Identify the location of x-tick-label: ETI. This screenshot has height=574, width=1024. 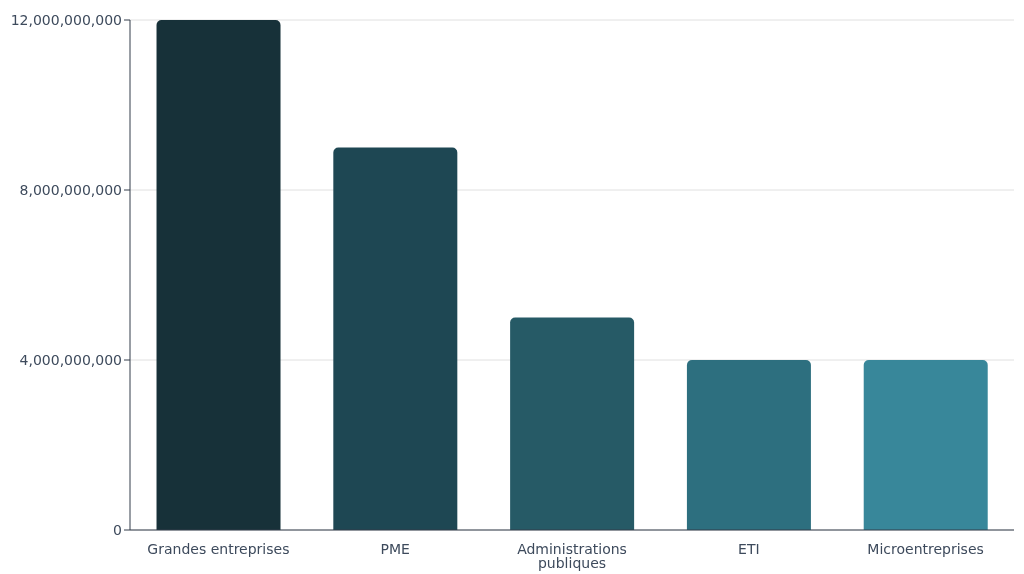
(749, 548).